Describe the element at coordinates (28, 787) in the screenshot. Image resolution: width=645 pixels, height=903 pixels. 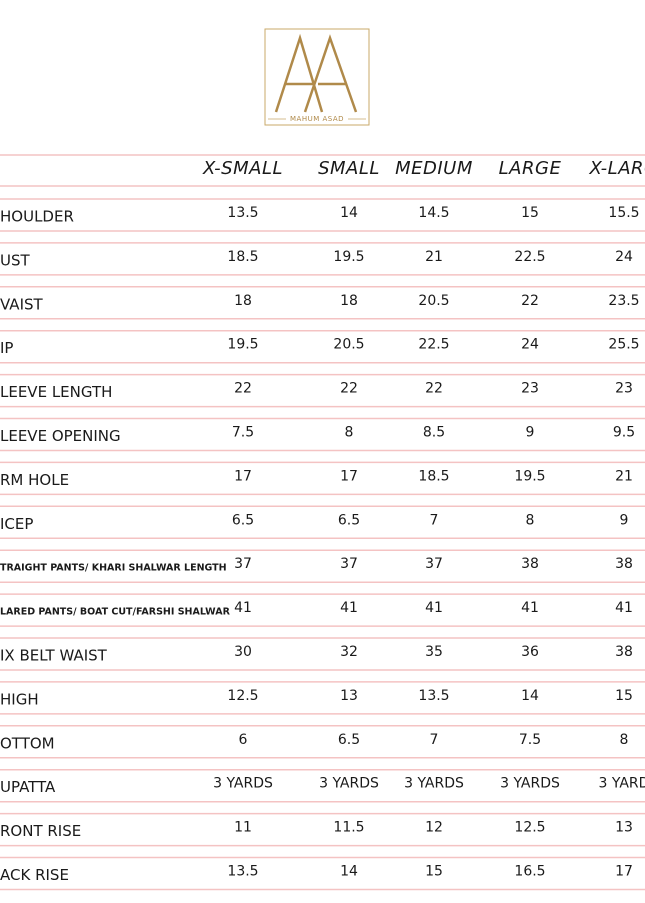
I see `row-label: UPATTA` at that location.